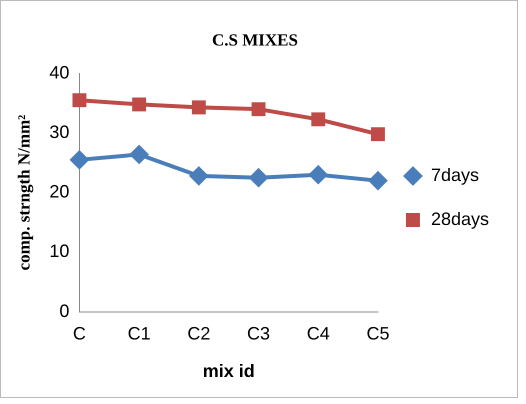  Describe the element at coordinates (59, 72) in the screenshot. I see `y-tick-label: 40` at that location.